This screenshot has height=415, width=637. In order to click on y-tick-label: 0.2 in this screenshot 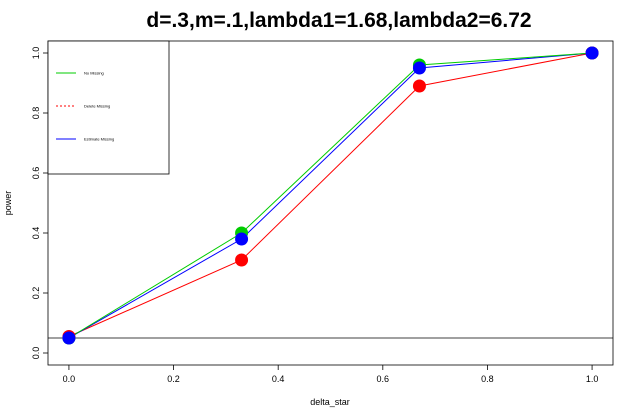, I will do `click(36, 293)`.